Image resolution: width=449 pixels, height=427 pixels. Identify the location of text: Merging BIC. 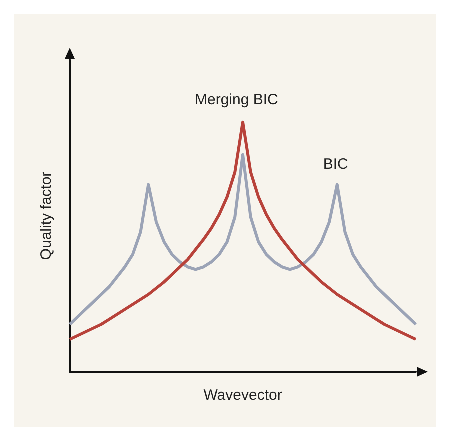
(237, 99).